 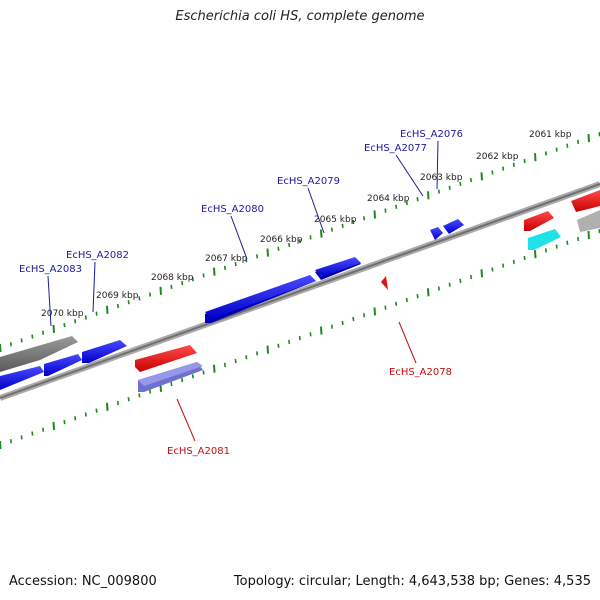 What do you see at coordinates (50, 269) in the screenshot?
I see `gene-label: EcHS_A2083` at bounding box center [50, 269].